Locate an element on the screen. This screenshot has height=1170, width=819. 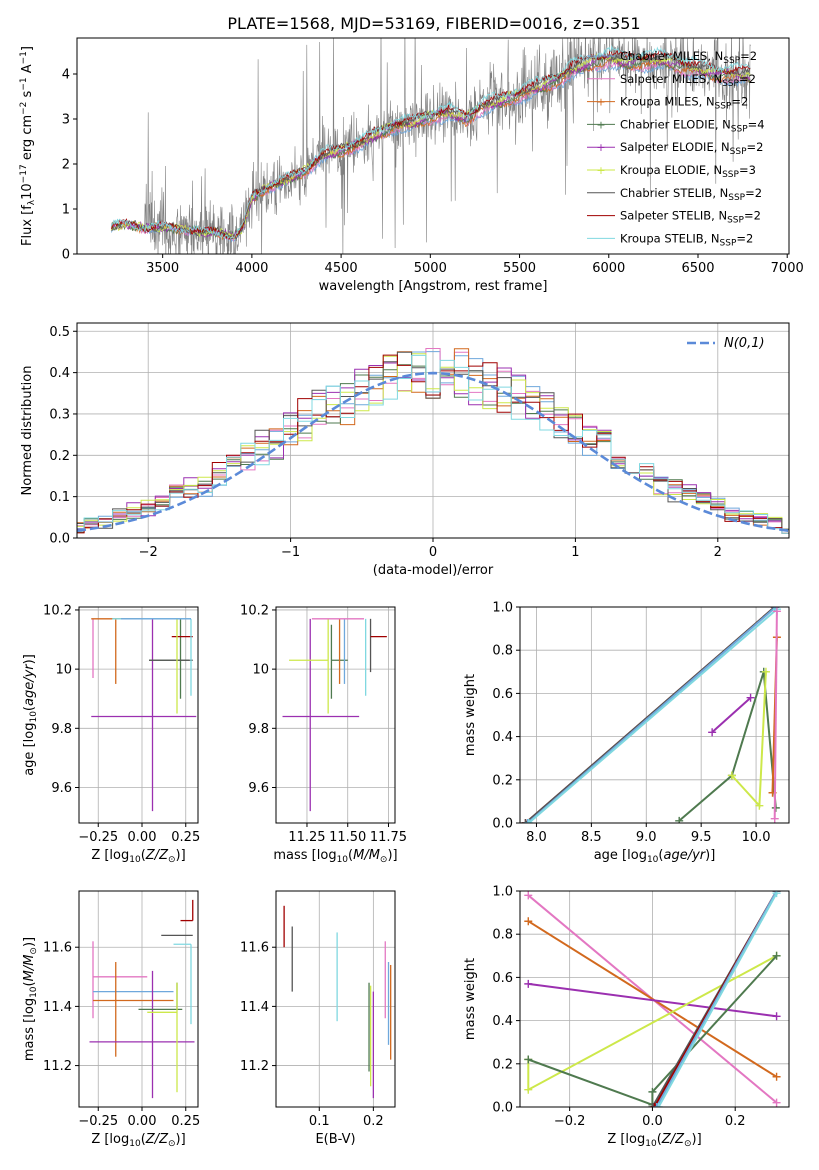
label-part: erg cm is located at coordinates (27, 139).